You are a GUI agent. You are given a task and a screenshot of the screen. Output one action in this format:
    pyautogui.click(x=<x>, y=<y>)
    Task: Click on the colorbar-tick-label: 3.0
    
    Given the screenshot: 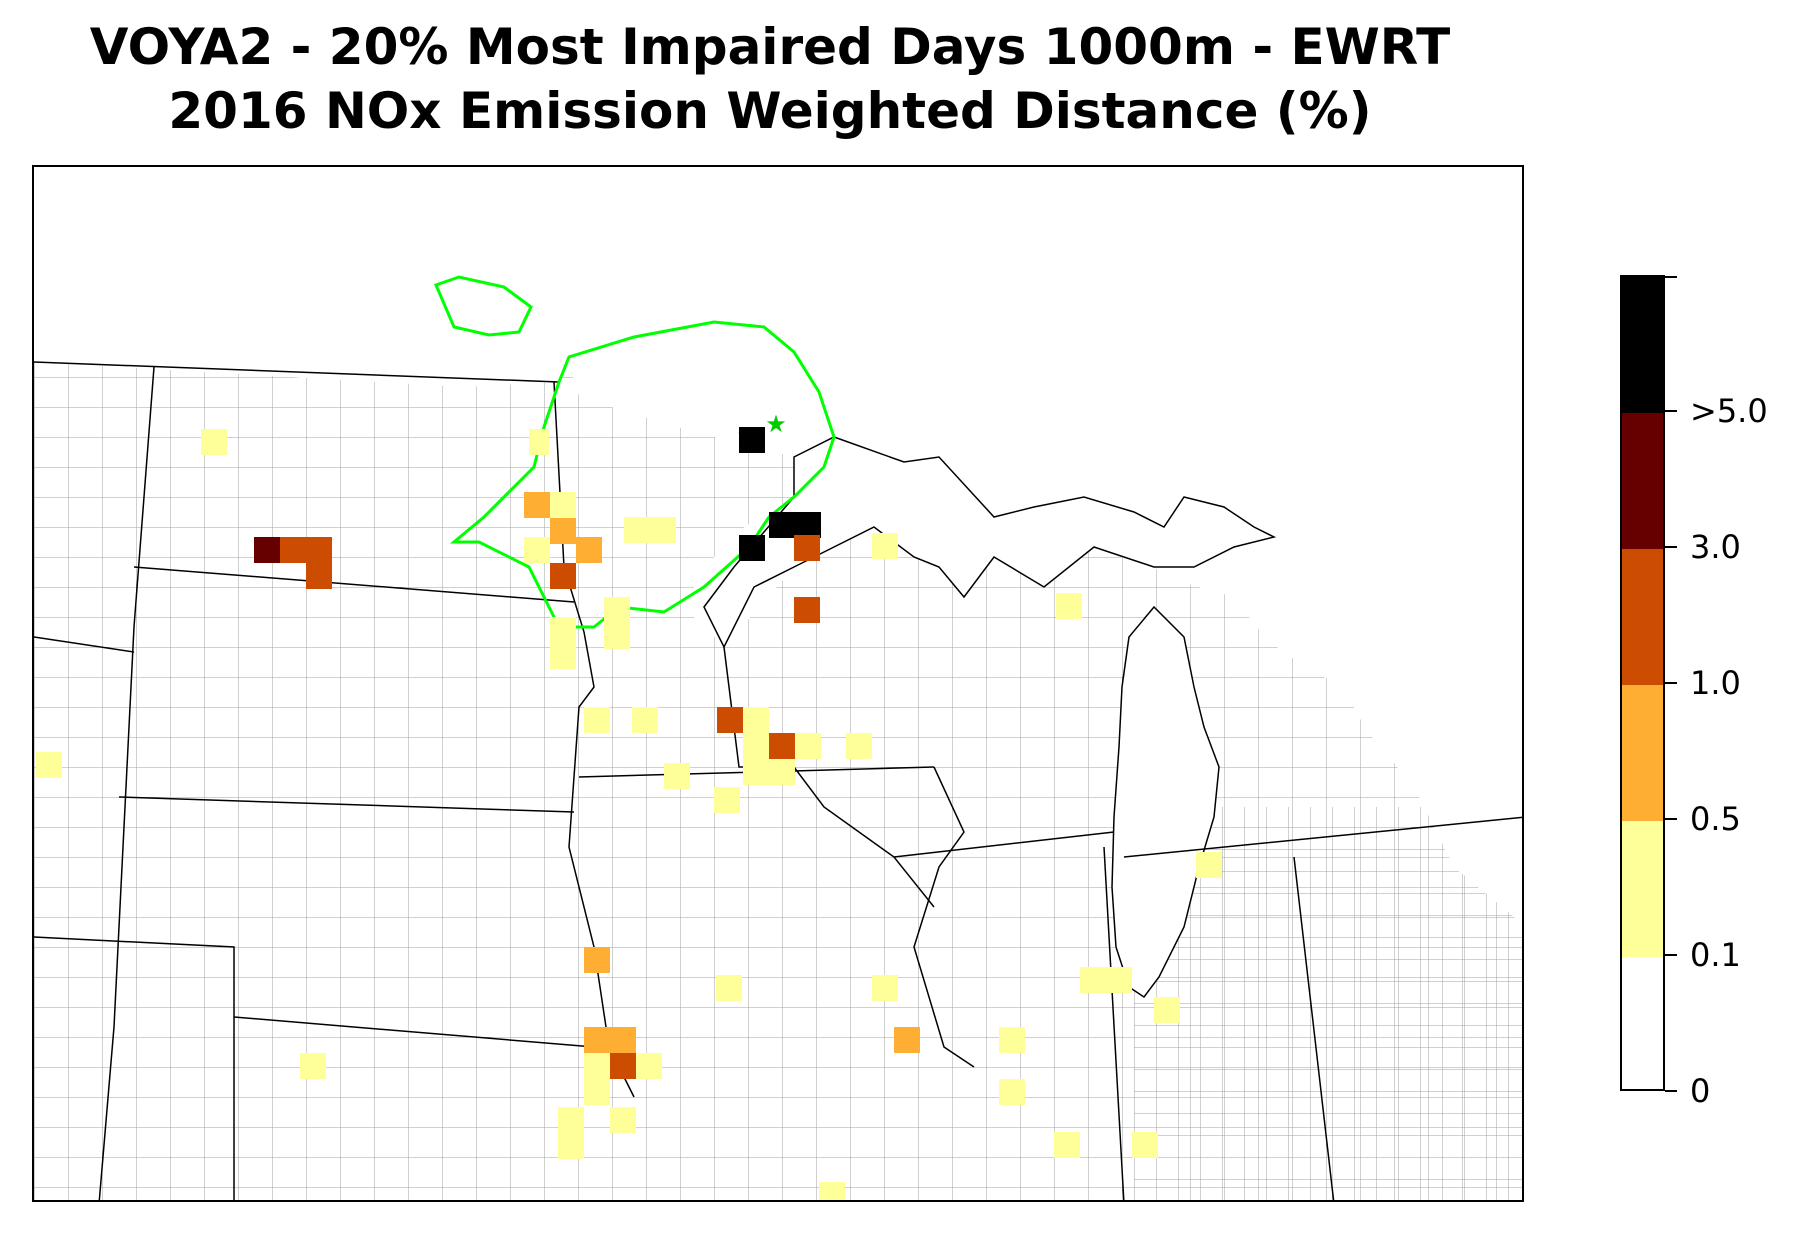 What is the action you would take?
    pyautogui.click(x=1715, y=547)
    